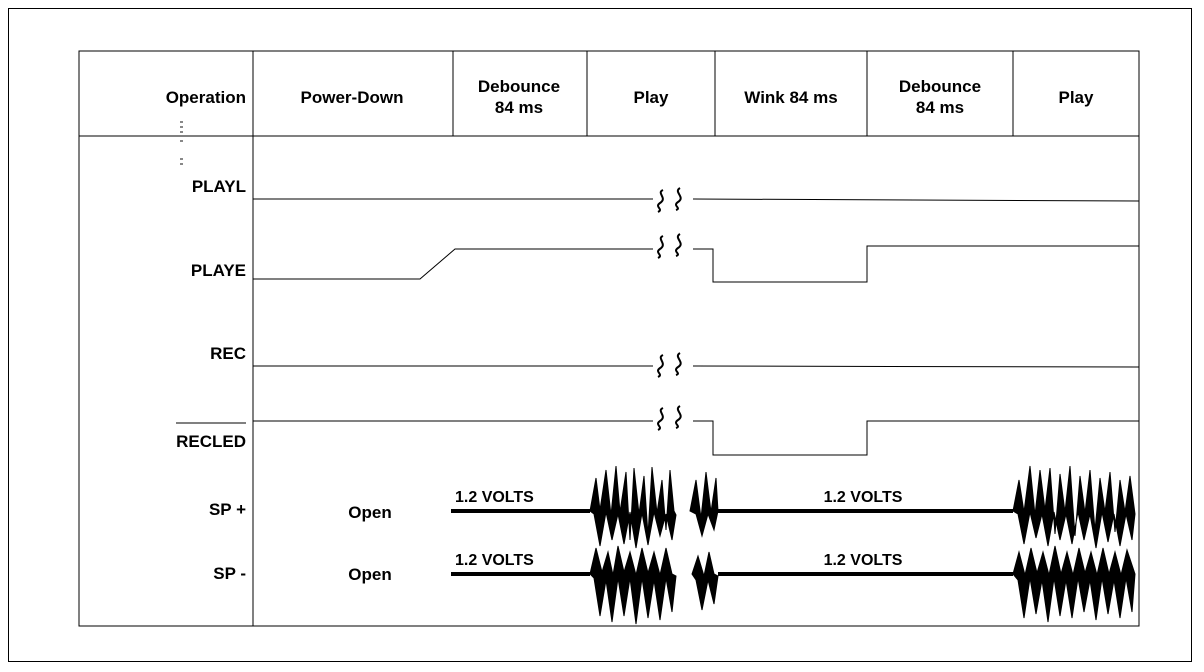 This screenshot has width=1204, height=672. Describe the element at coordinates (1077, 97) in the screenshot. I see `phase-play-2: Play` at that location.